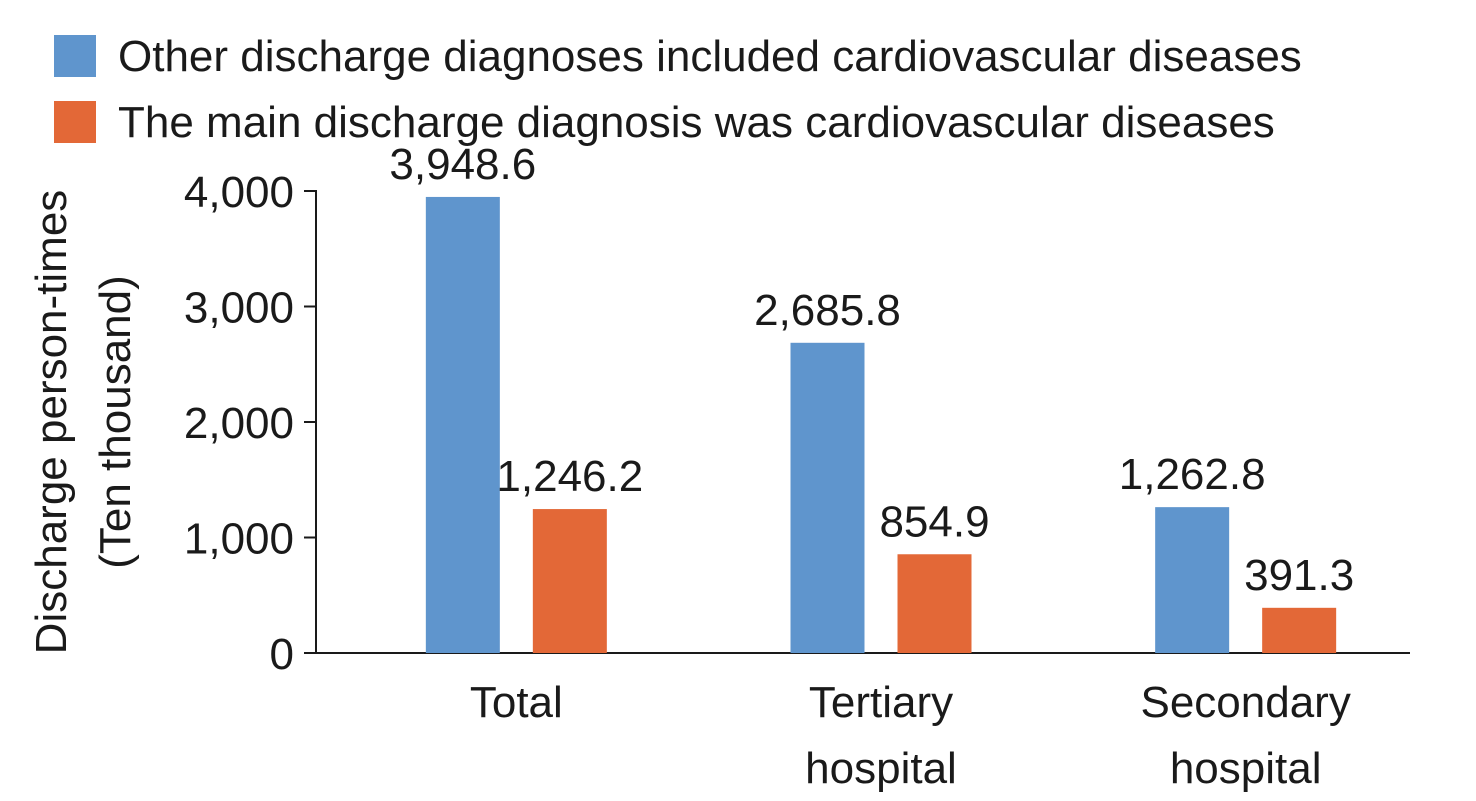  I want to click on y-tick-label-4: 4,000, so click(239, 192).